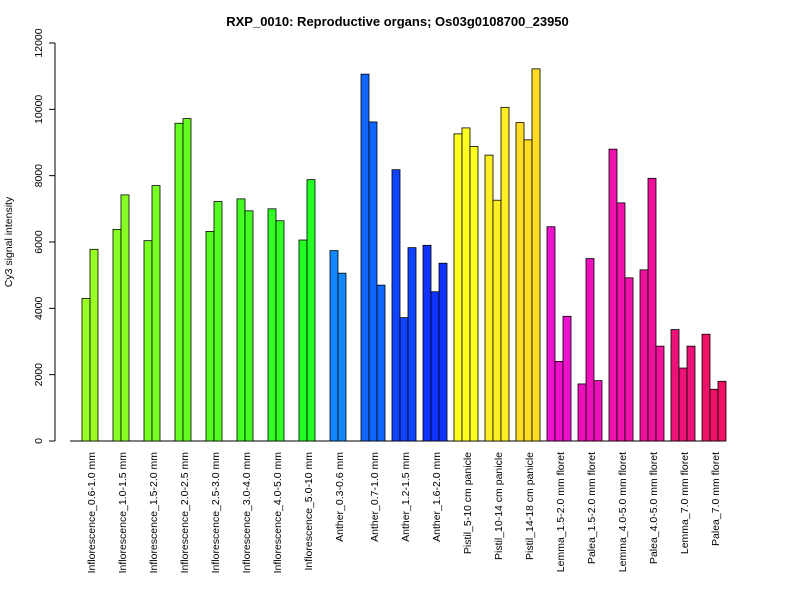 The image size is (800, 600). Describe the element at coordinates (39, 441) in the screenshot. I see `y-tick-label: 0` at that location.